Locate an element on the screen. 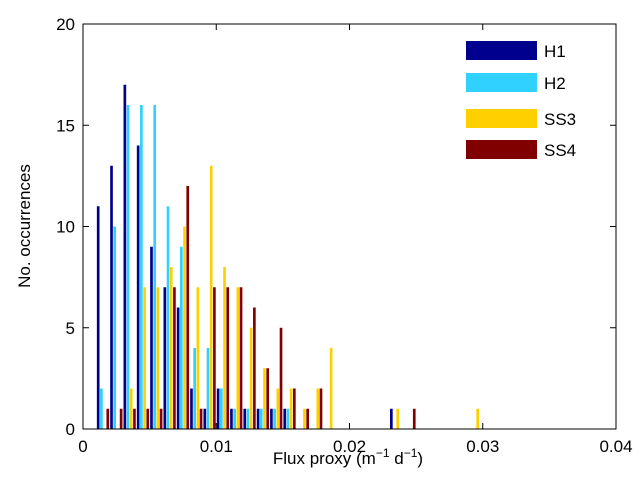 Image resolution: width=640 pixels, height=493 pixels. x-axis-label-mid: d is located at coordinates (397, 458).